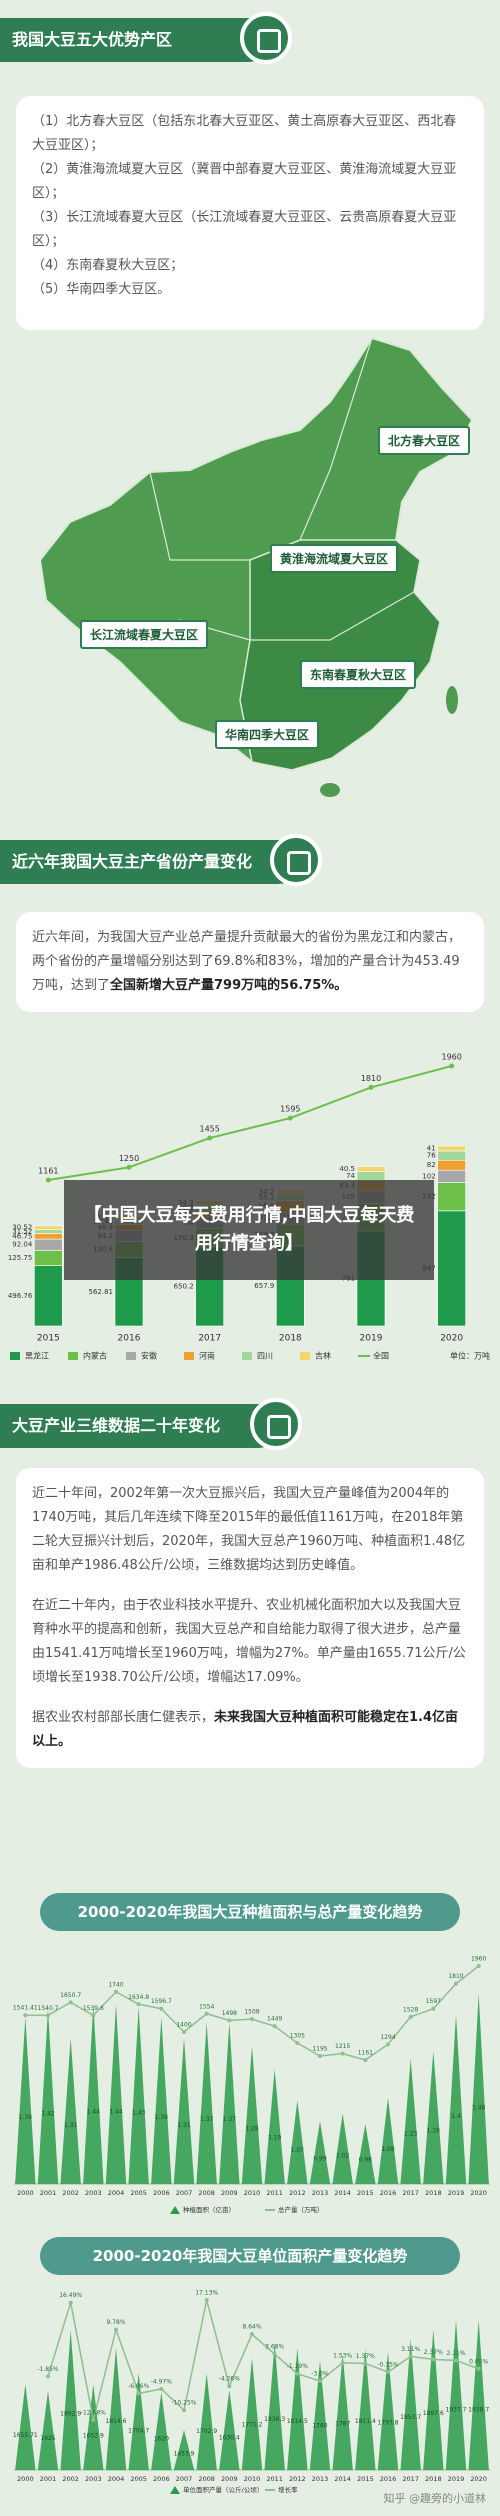 The height and width of the screenshot is (2516, 500). Describe the element at coordinates (410, 2009) in the screenshot. I see `data-label: 1528` at that location.